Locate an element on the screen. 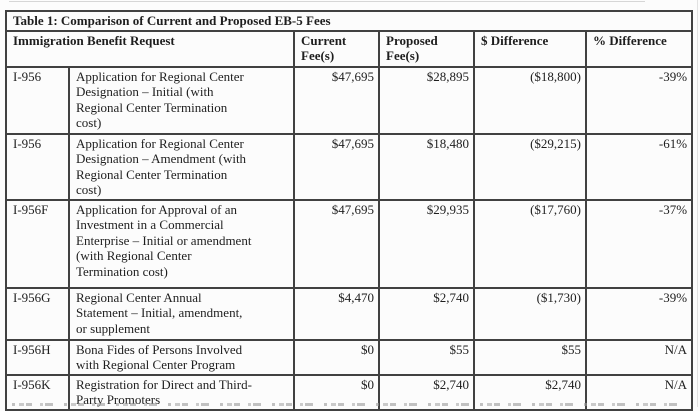 Image resolution: width=700 pixels, height=411 pixels. dollar-difference-cell: ($17,760) is located at coordinates (530, 243).